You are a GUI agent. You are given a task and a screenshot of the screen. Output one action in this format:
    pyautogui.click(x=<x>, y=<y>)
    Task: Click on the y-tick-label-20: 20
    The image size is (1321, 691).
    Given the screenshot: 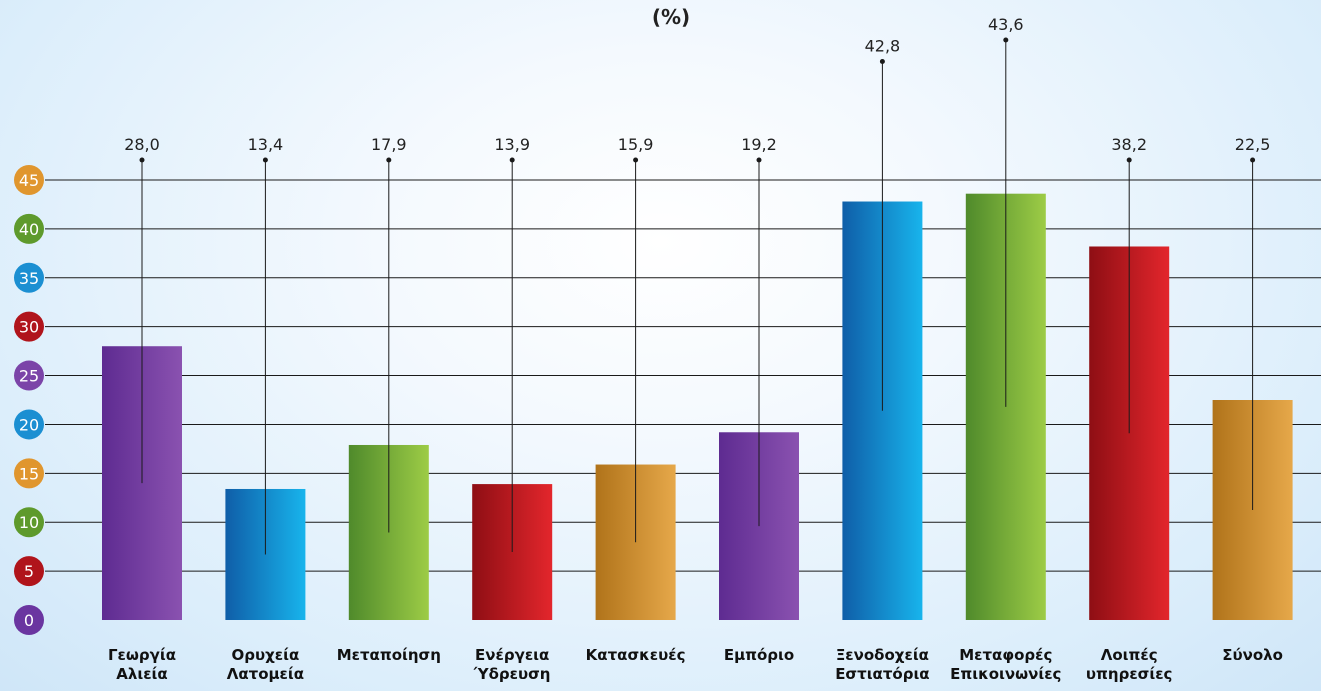 What is the action you would take?
    pyautogui.click(x=29, y=424)
    